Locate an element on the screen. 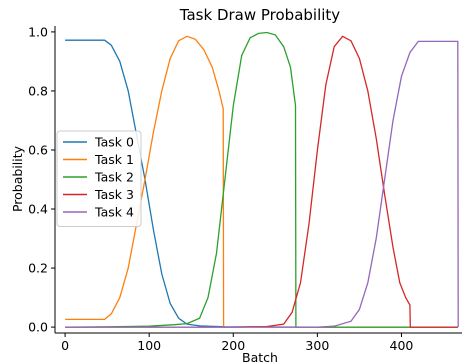 The image size is (463, 364). x-tick-label: 400 is located at coordinates (402, 345).